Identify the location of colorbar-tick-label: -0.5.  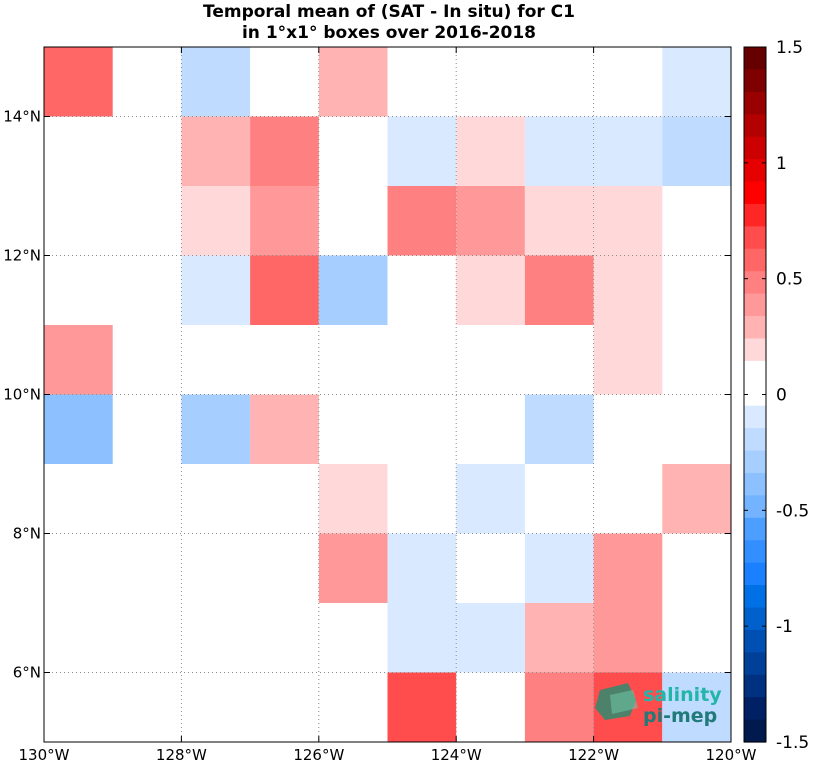
(792, 511).